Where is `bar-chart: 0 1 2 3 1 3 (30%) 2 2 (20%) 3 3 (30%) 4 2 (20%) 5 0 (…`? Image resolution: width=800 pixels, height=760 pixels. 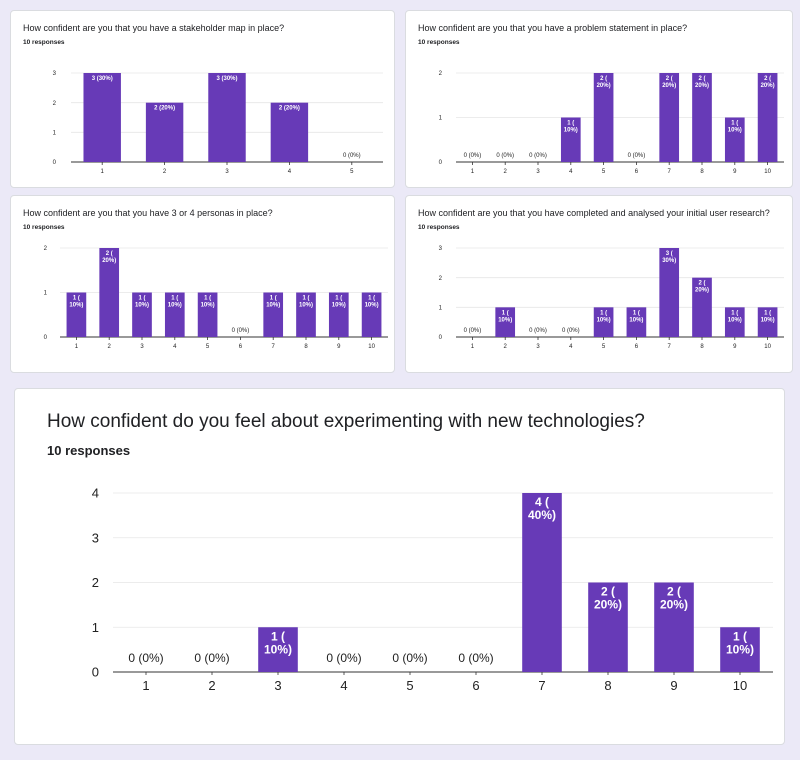 bar-chart: 0 1 2 3 1 3 (30%) 2 2 (20%) 3 3 (30%) 4 2 (20%) 5 0 (… is located at coordinates (218, 123).